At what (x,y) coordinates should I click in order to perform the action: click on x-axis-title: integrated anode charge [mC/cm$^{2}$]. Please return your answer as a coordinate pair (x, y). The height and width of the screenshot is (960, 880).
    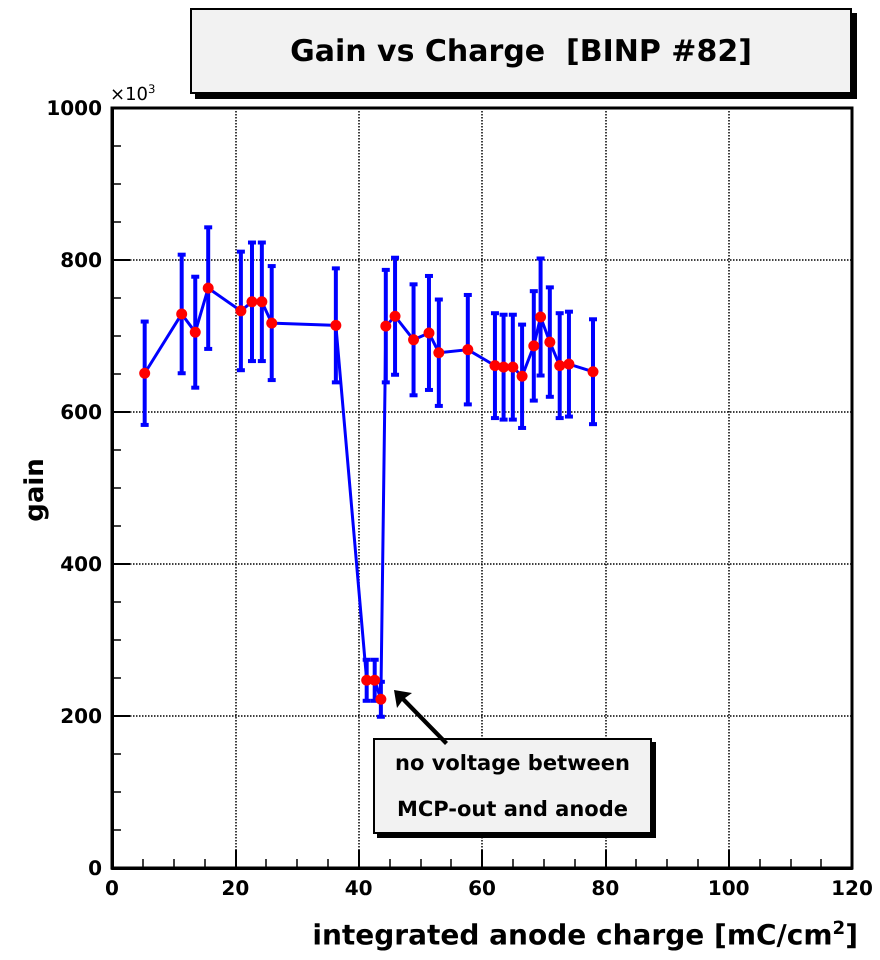
    Looking at the image, I should click on (585, 935).